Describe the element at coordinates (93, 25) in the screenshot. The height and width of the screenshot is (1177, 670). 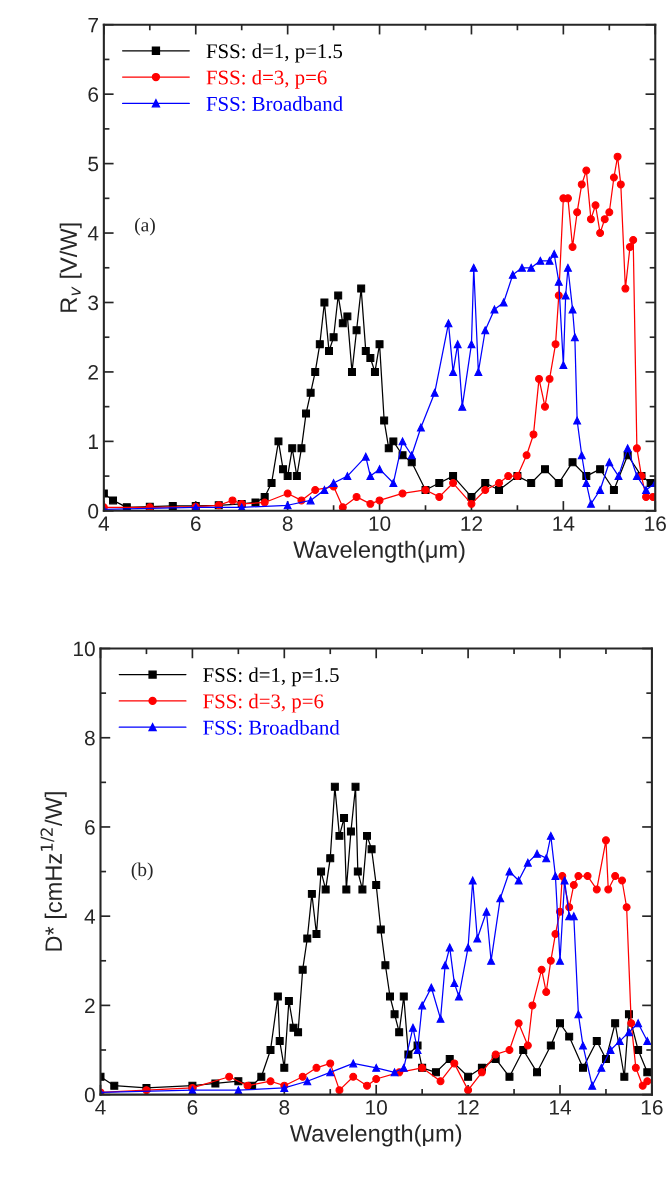
I see `y-tick-label: 7` at that location.